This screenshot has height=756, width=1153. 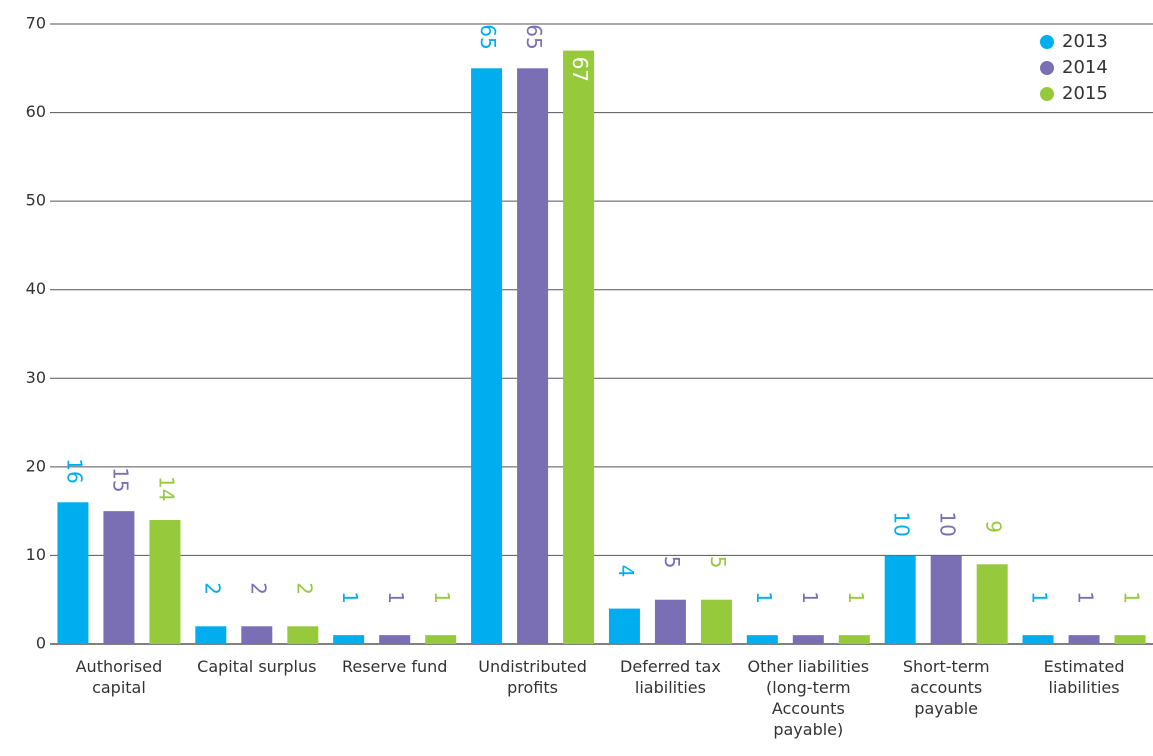 I want to click on y-tick-label: 50, so click(x=36, y=200).